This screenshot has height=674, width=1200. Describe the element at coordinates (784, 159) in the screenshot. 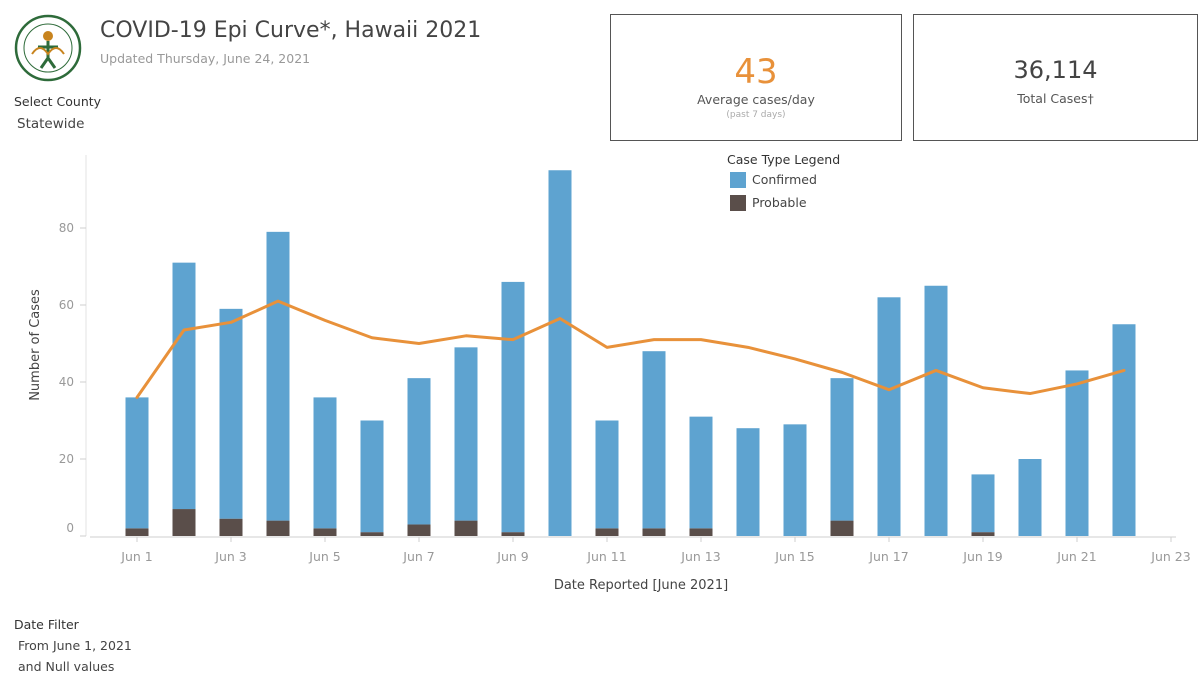

I see `legend-title: Case Type Legend` at that location.